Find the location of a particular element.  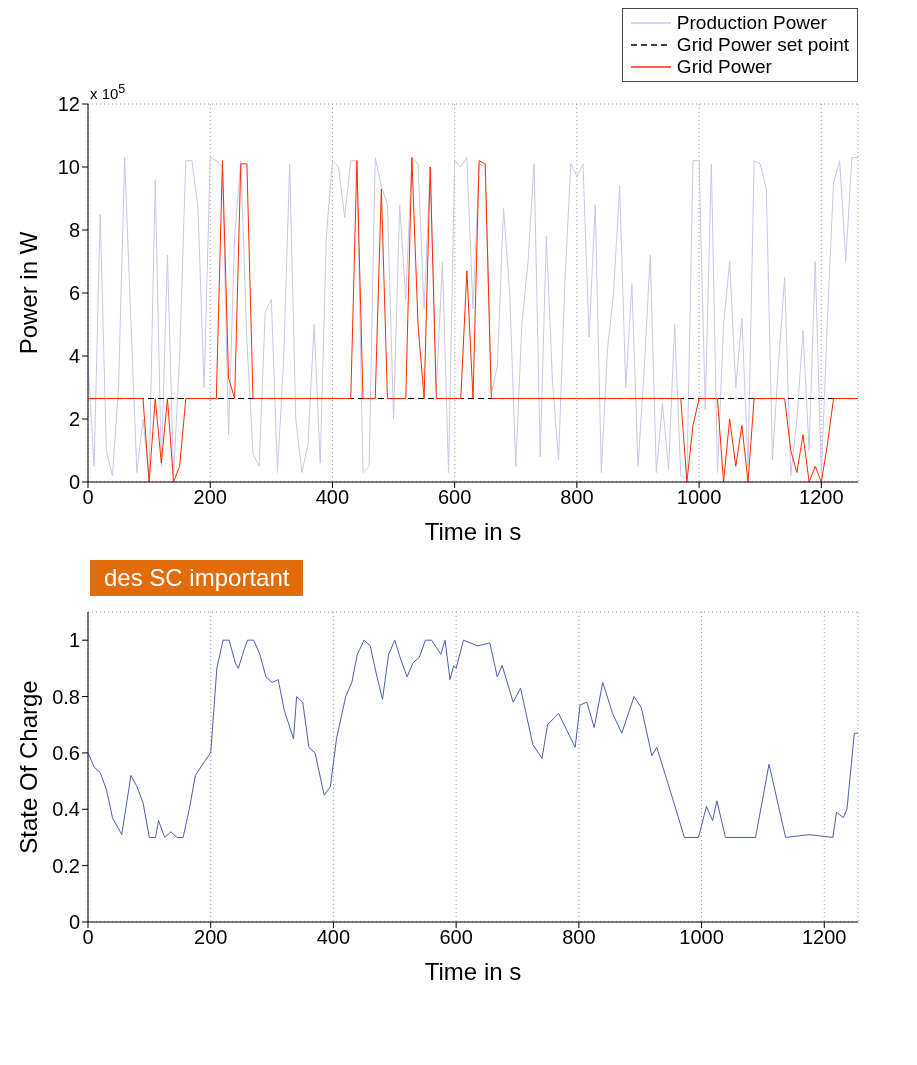

legend-label: Production Power is located at coordinates (751, 23).